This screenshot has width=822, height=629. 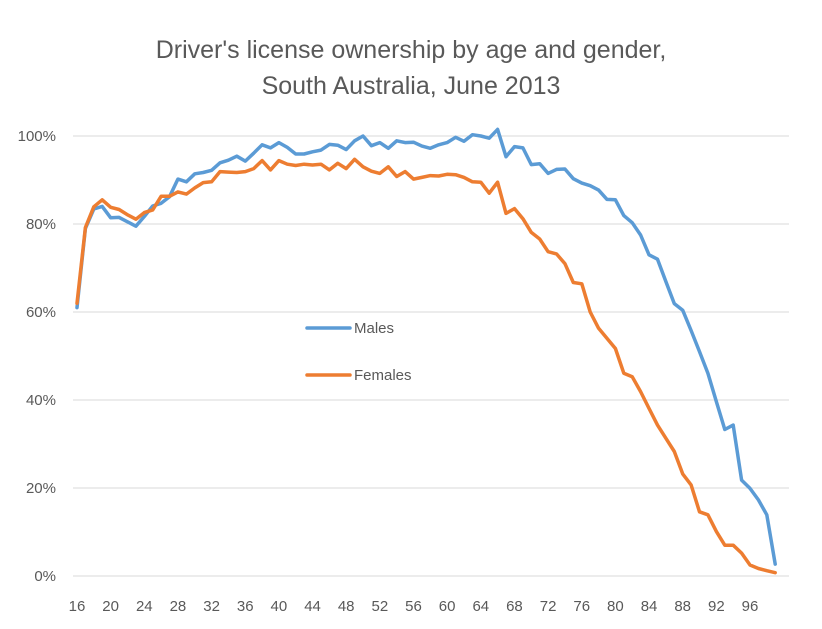 I want to click on x-tick-label: 92, so click(x=716, y=606).